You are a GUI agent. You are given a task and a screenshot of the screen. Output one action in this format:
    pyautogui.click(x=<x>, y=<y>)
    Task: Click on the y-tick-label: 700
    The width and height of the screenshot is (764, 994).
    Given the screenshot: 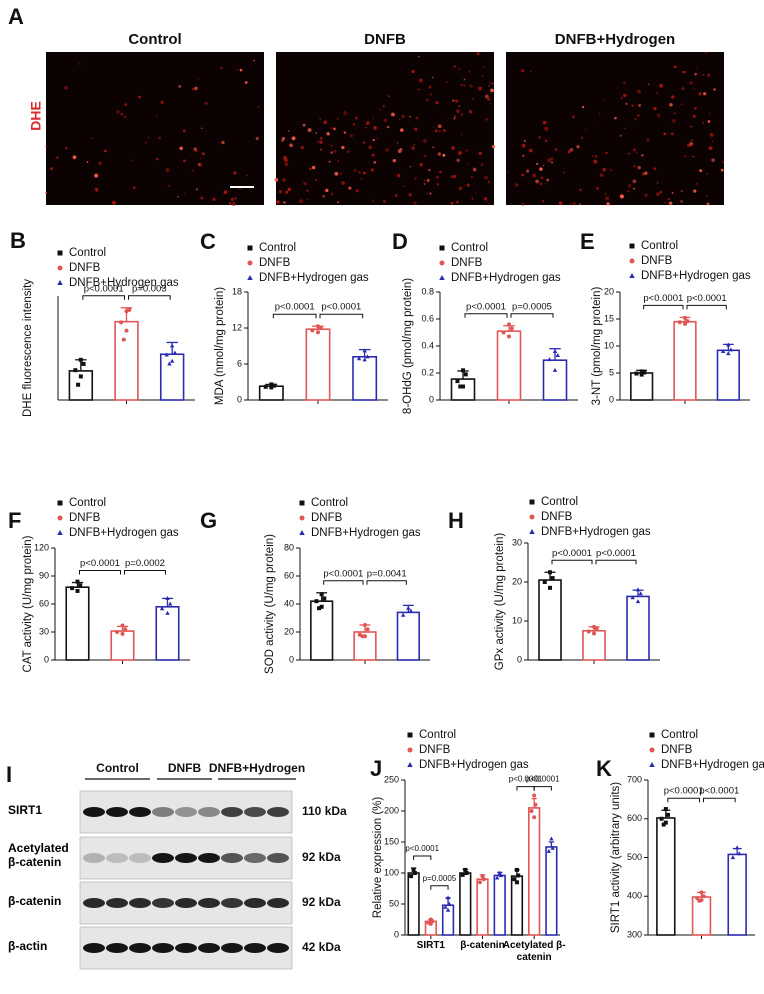 What is the action you would take?
    pyautogui.click(x=634, y=779)
    